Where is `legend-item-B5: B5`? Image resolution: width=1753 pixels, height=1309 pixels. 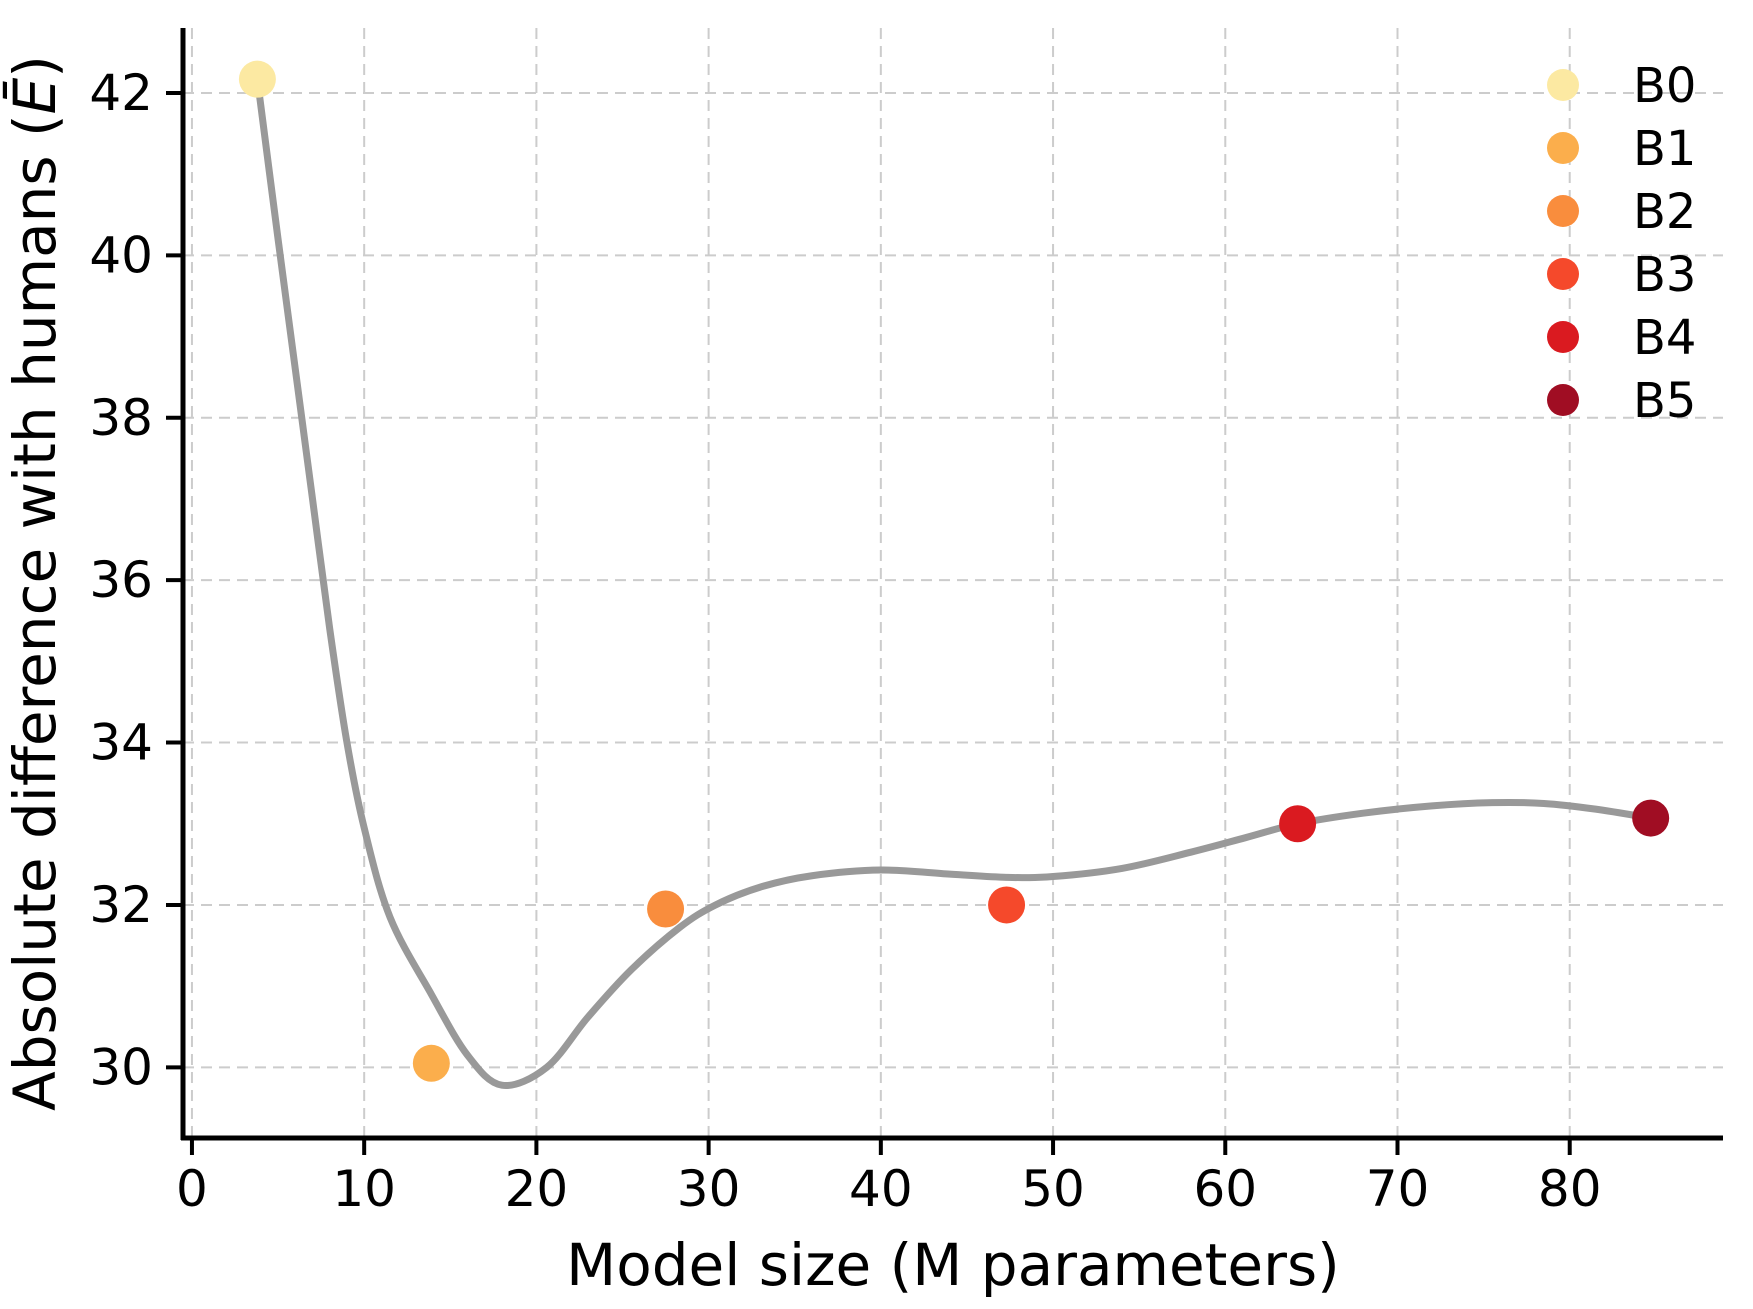
legend-item-B5: B5 is located at coordinates (1621, 401).